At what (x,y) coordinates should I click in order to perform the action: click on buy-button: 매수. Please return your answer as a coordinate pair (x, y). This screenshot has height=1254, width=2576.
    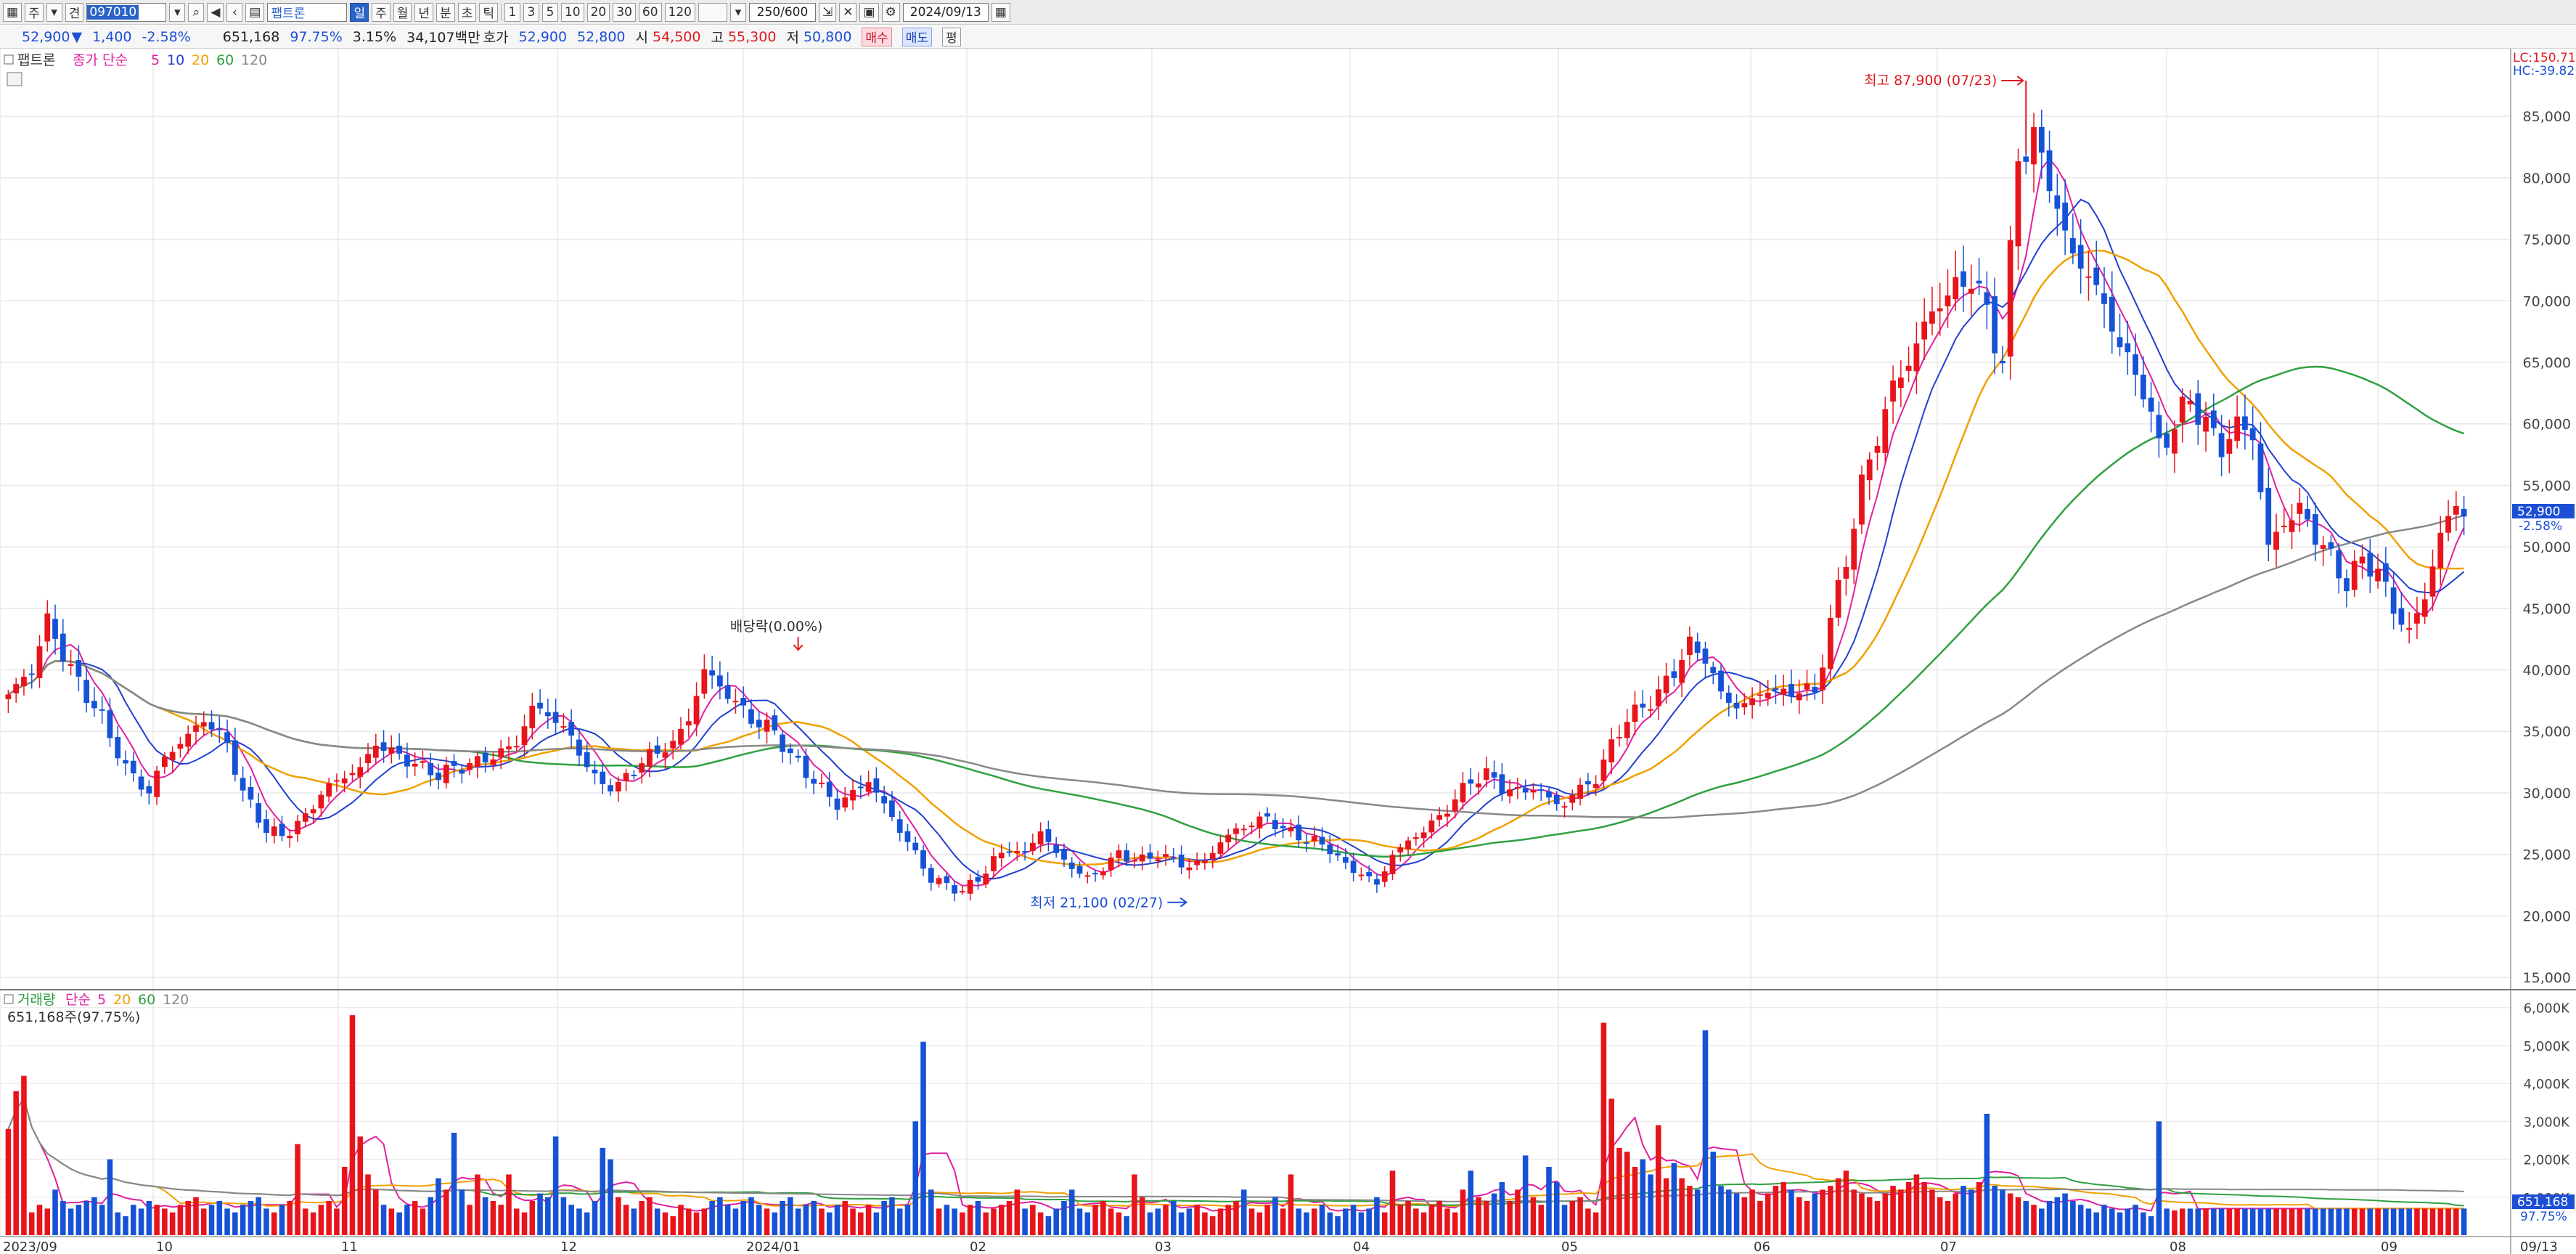
    Looking at the image, I should click on (877, 36).